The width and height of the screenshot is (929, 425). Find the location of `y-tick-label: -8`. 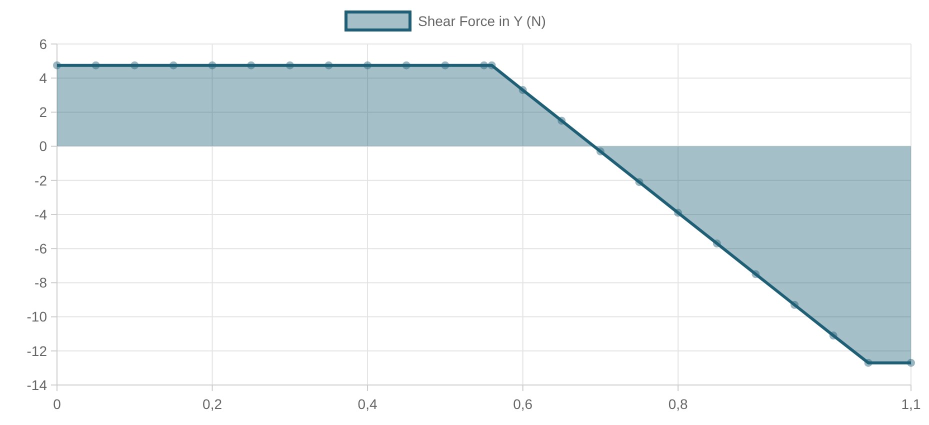

y-tick-label: -8 is located at coordinates (41, 282).